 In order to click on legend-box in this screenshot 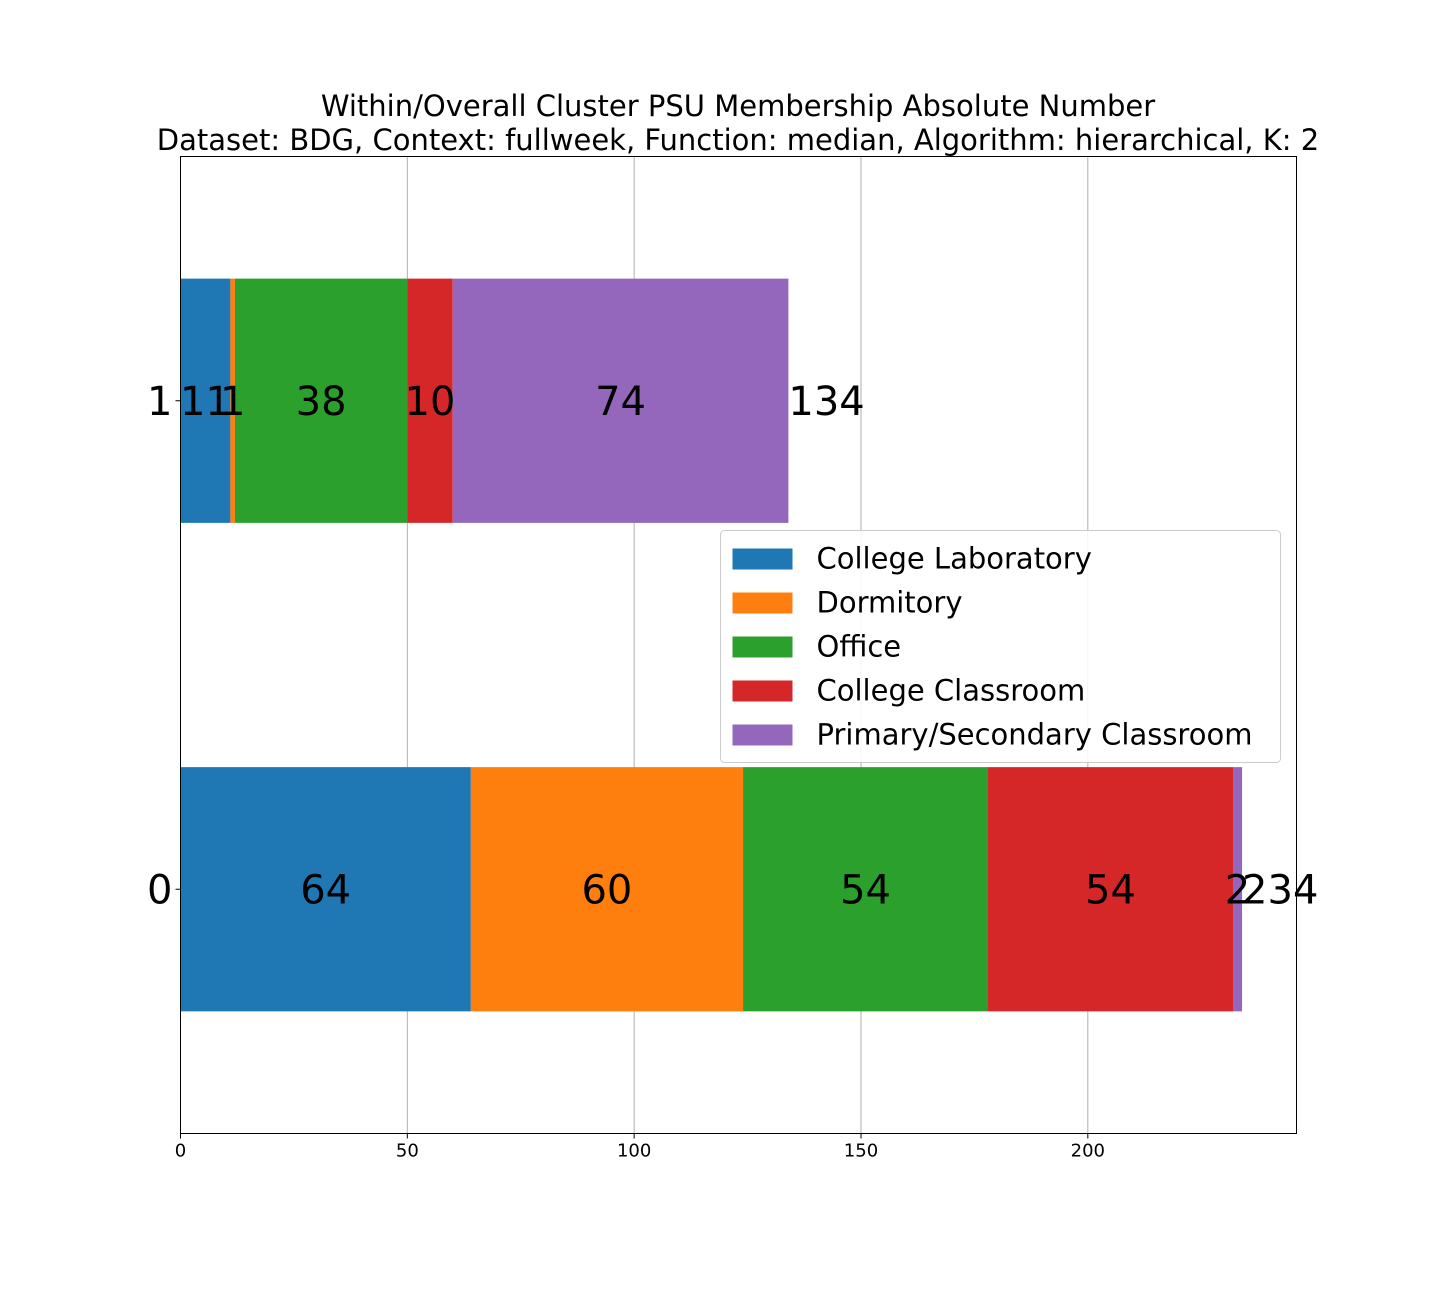, I will do `click(1000, 646)`.